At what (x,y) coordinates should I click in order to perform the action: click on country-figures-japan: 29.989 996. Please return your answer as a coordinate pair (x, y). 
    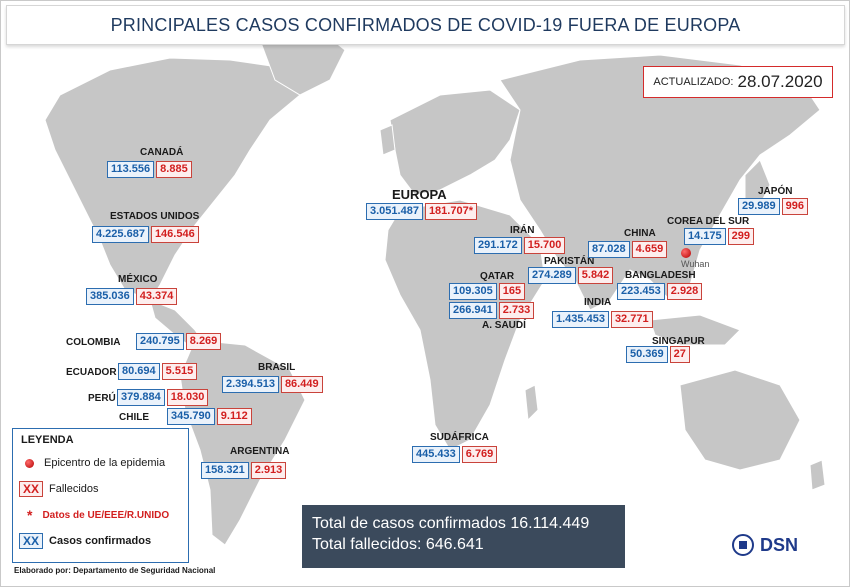
    Looking at the image, I should click on (773, 206).